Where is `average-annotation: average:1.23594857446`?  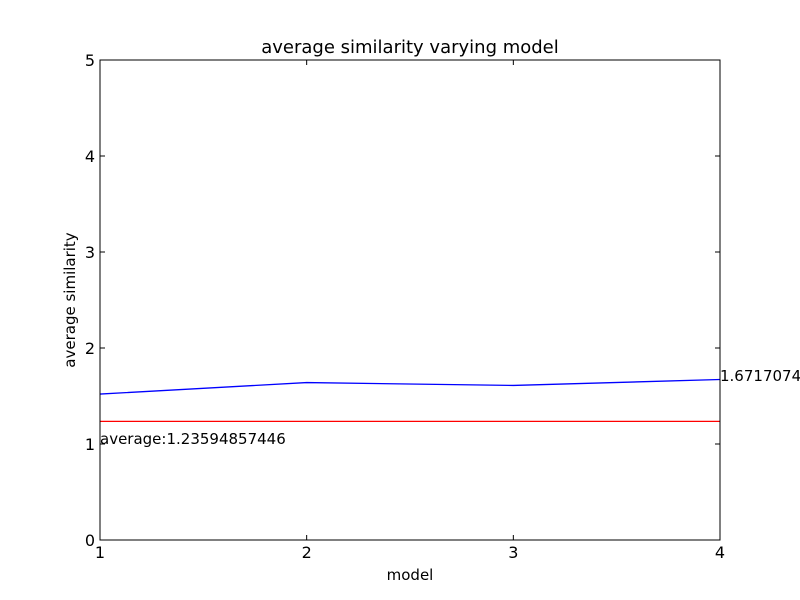 average-annotation: average:1.23594857446 is located at coordinates (193, 439).